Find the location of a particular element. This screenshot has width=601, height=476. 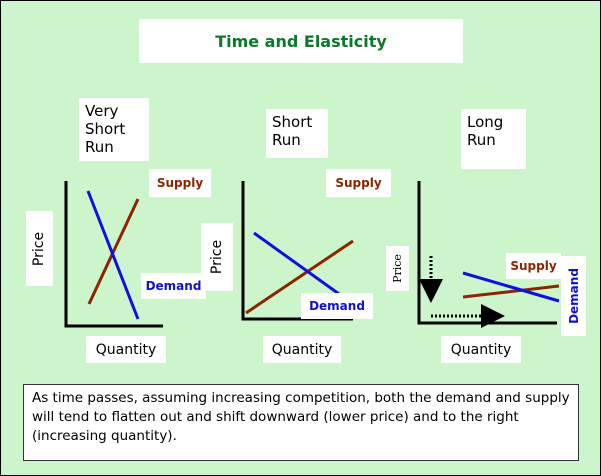

demand-text: Demand is located at coordinates (573, 296).